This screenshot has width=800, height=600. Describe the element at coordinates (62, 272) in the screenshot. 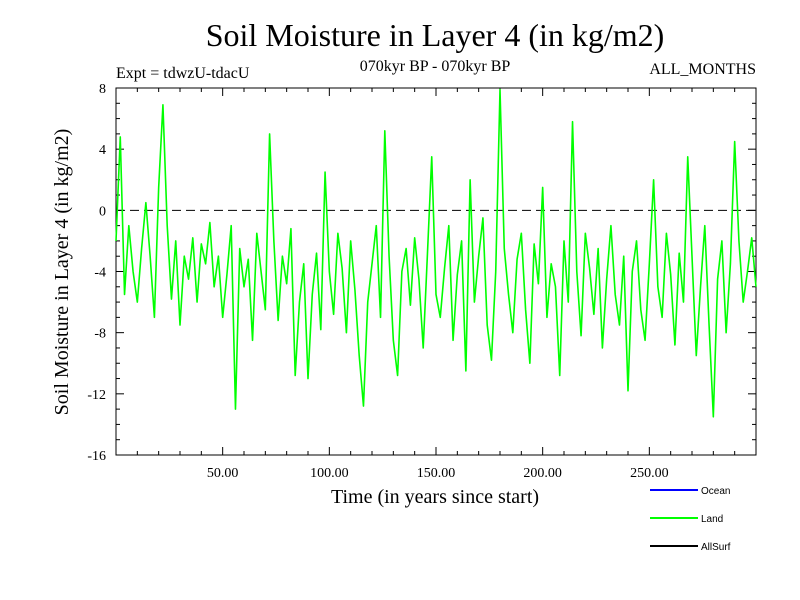

I see `y-axis-label: Soil Moisture in Layer 4 (in kg/m2)` at that location.